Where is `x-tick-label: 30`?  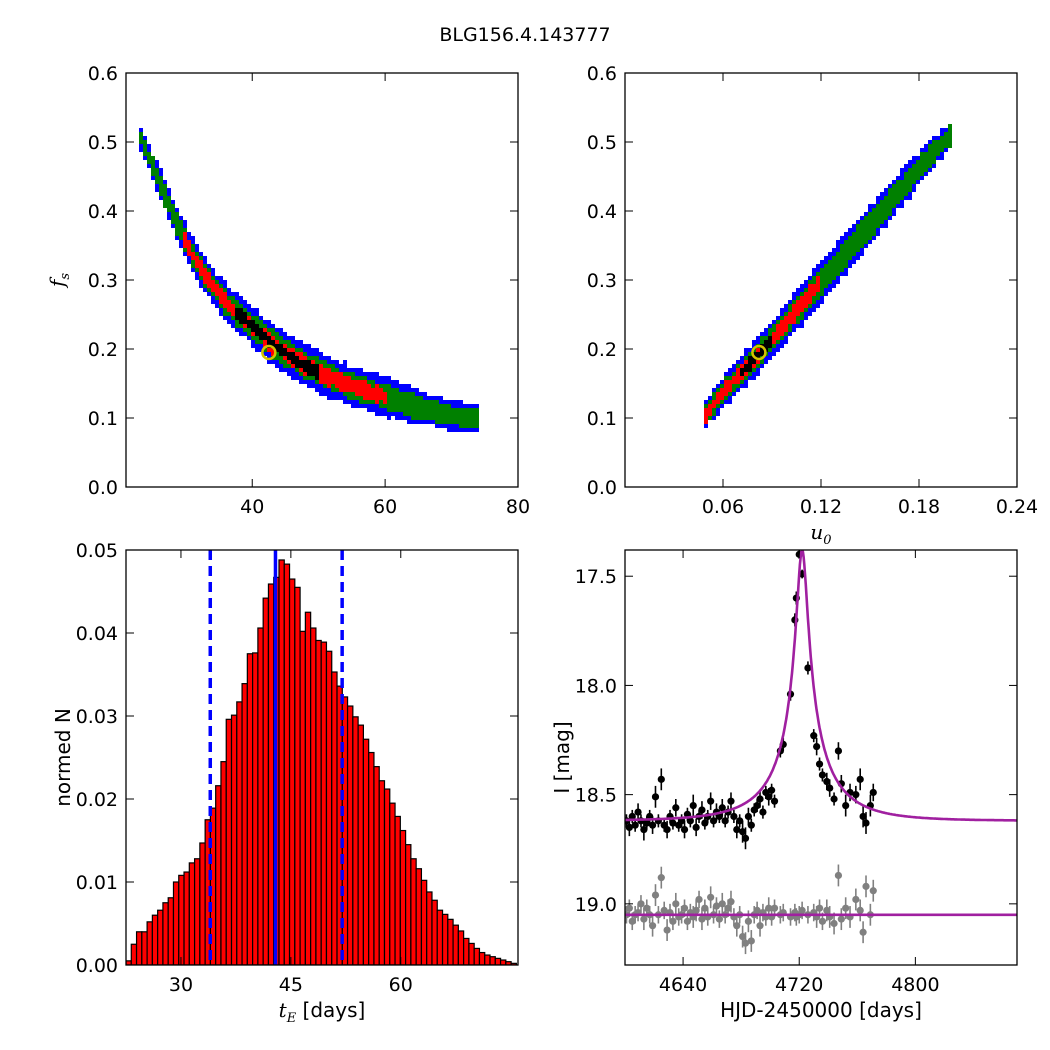 x-tick-label: 30 is located at coordinates (181, 985).